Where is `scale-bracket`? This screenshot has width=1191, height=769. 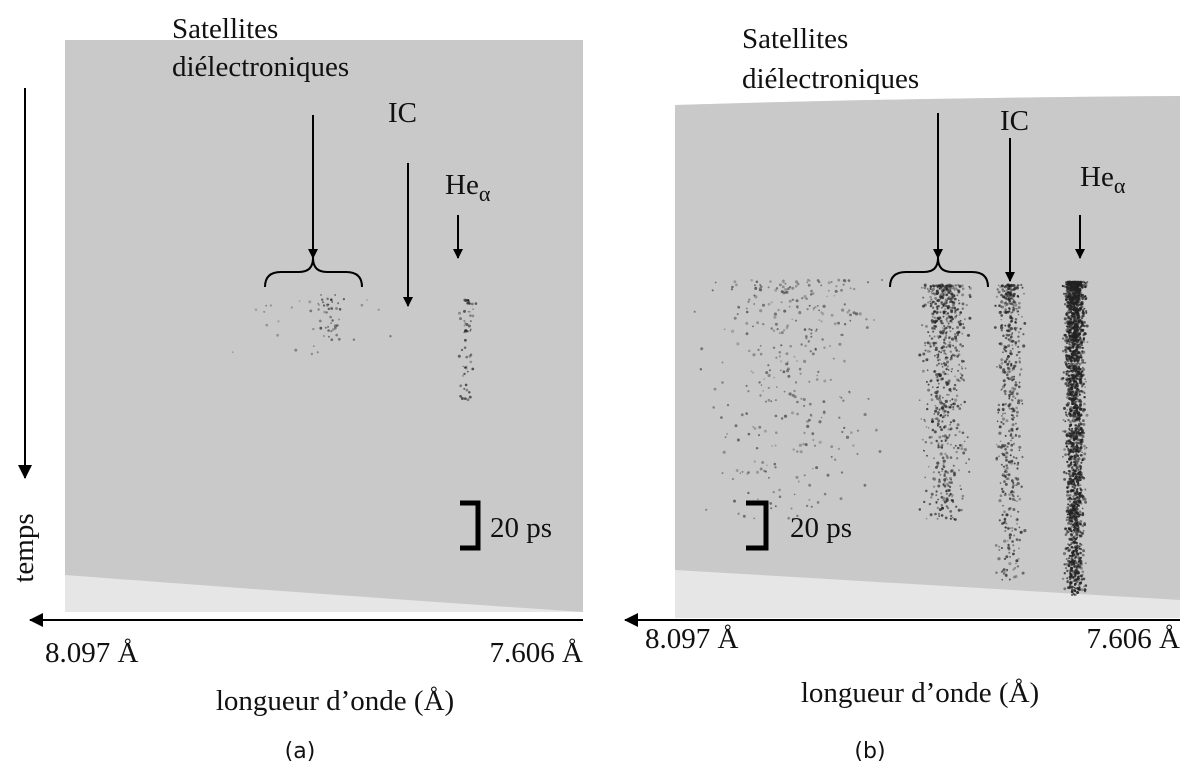
scale-bracket is located at coordinates (470, 525).